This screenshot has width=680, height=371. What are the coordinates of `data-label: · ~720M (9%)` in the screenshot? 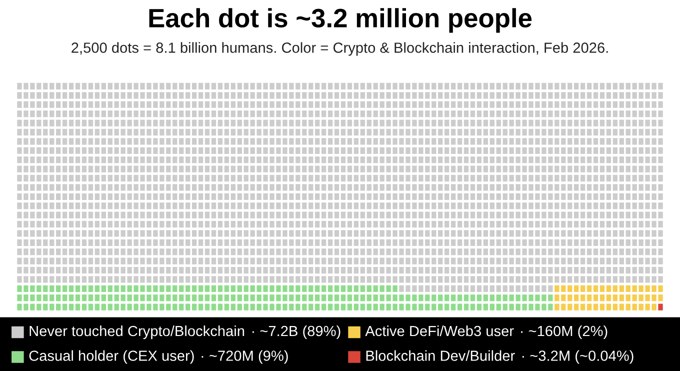 It's located at (245, 357).